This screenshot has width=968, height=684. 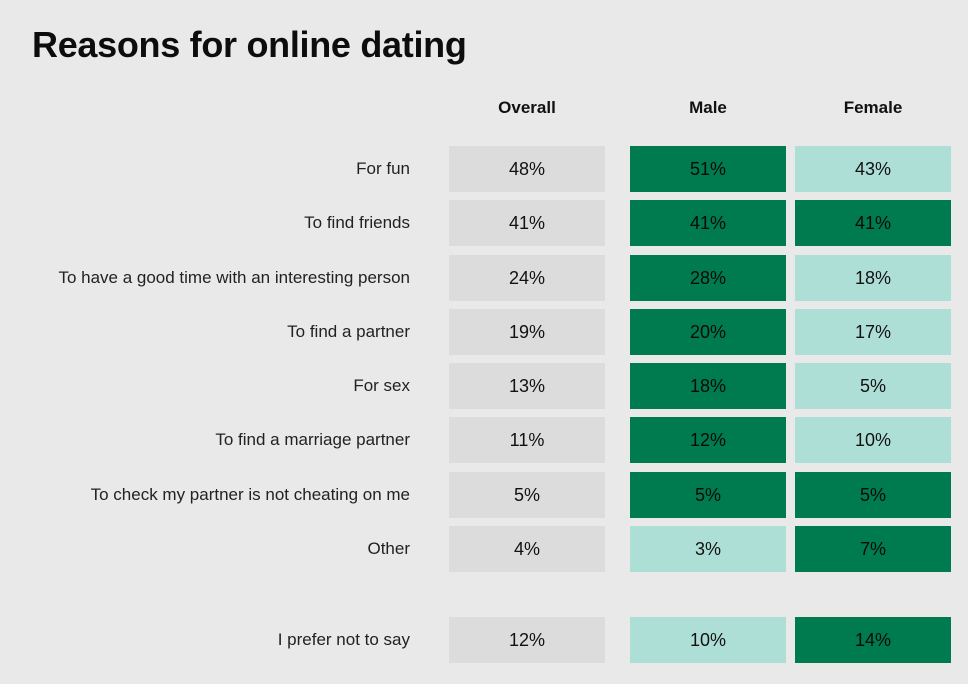 What do you see at coordinates (527, 386) in the screenshot?
I see `cell-overall: 13%` at bounding box center [527, 386].